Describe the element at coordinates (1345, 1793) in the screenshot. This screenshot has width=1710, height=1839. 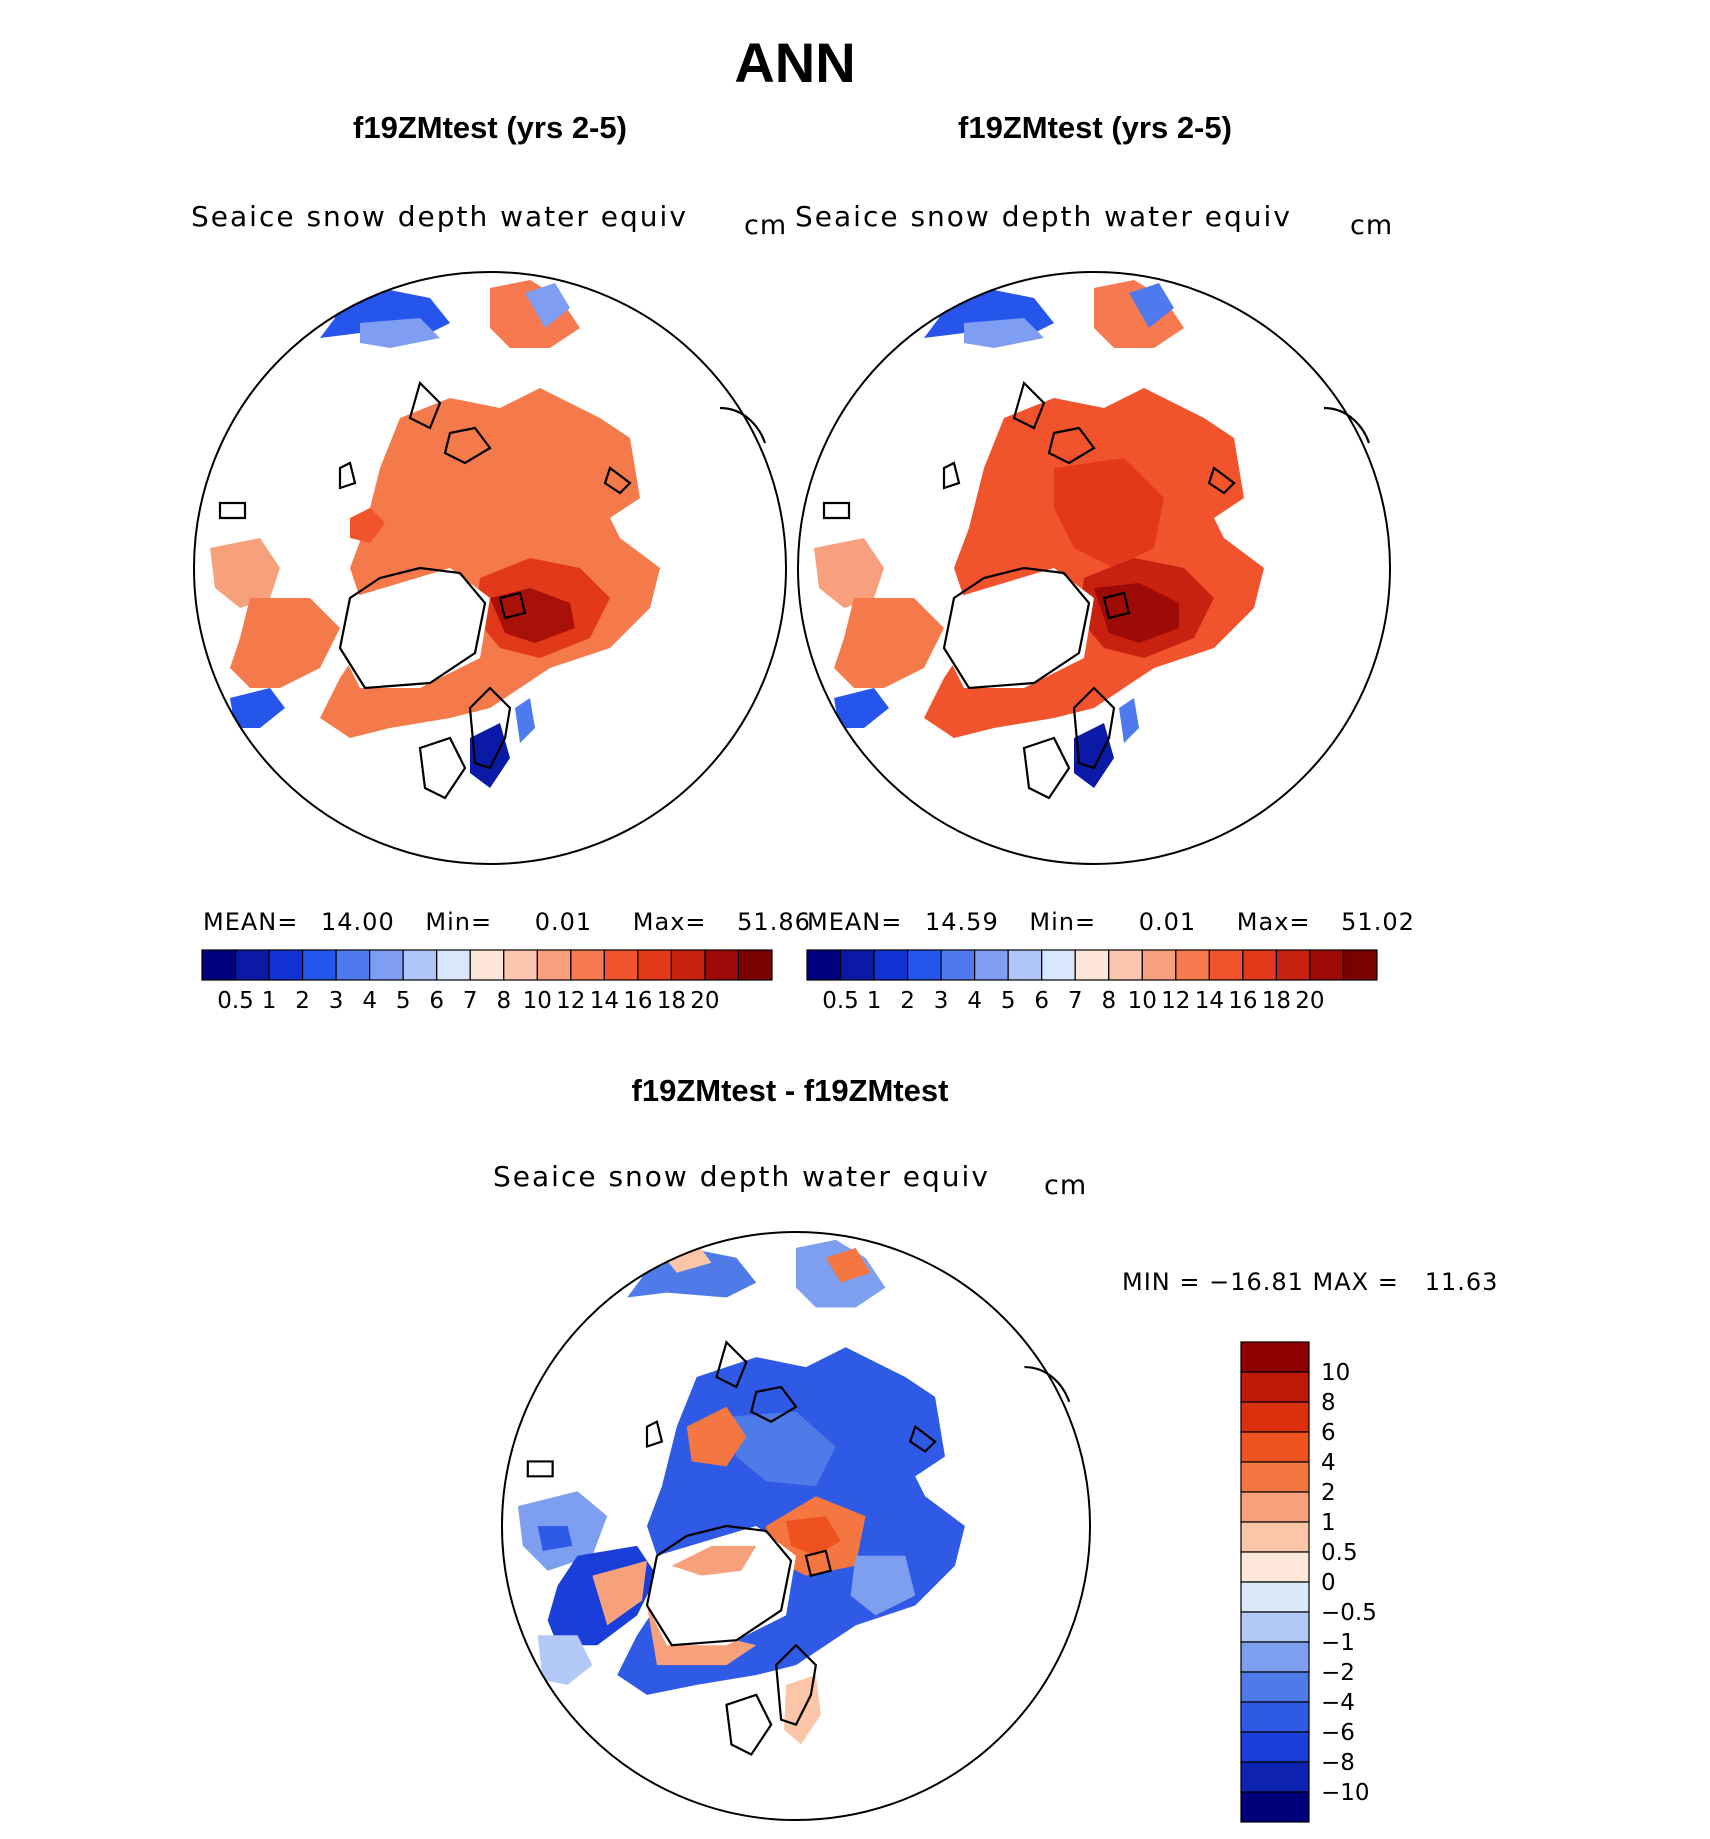
I see `diff-colorbar-label: −10` at that location.